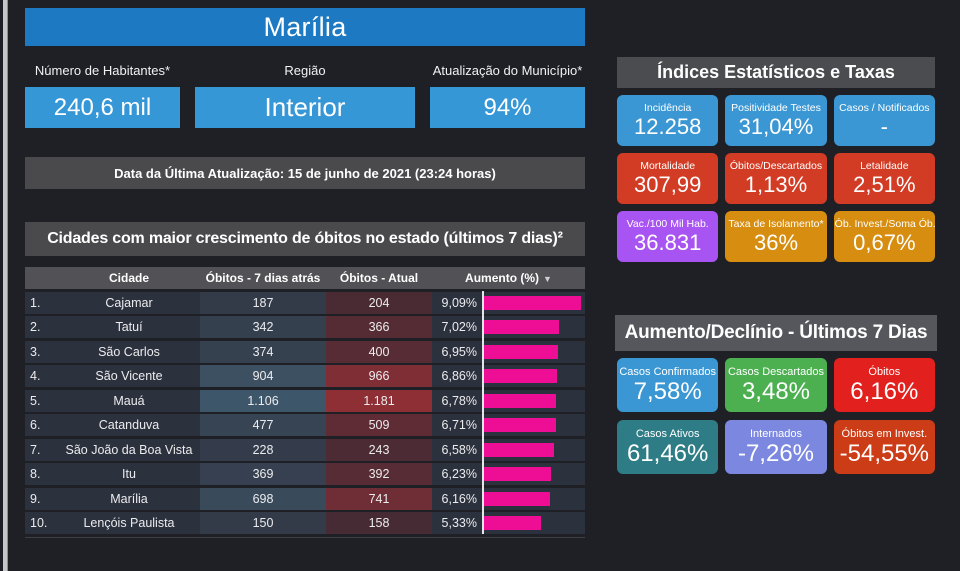 This screenshot has height=571, width=960. I want to click on population-label: Número de Habitantes*, so click(102, 70).